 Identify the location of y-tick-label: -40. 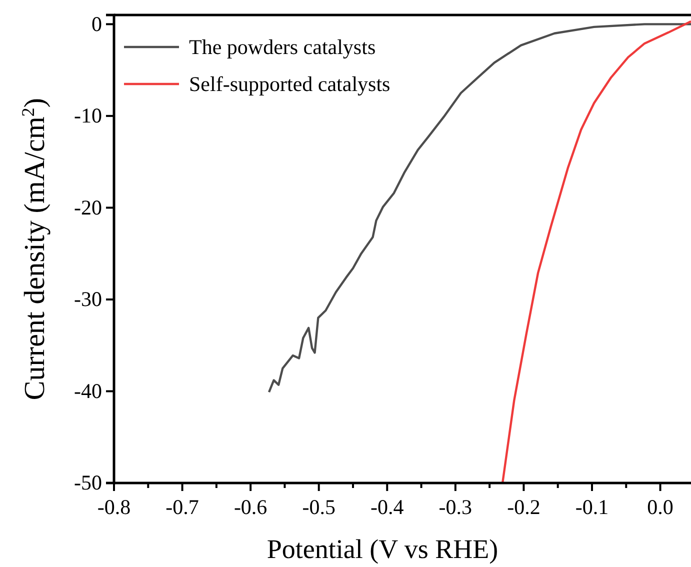
(88, 390).